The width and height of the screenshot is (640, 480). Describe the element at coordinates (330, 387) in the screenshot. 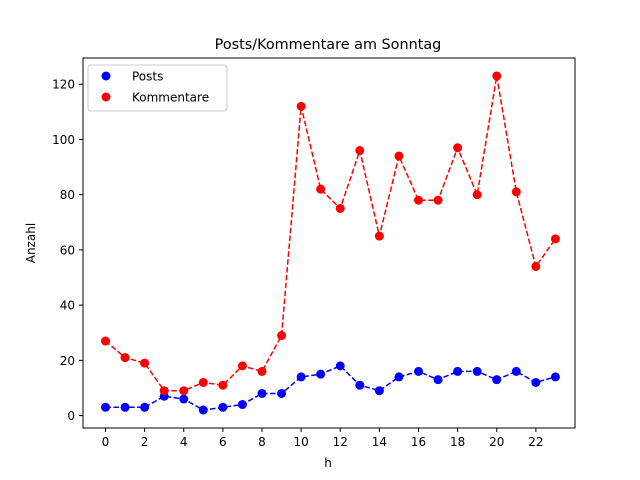

I see `series-line-posts` at that location.